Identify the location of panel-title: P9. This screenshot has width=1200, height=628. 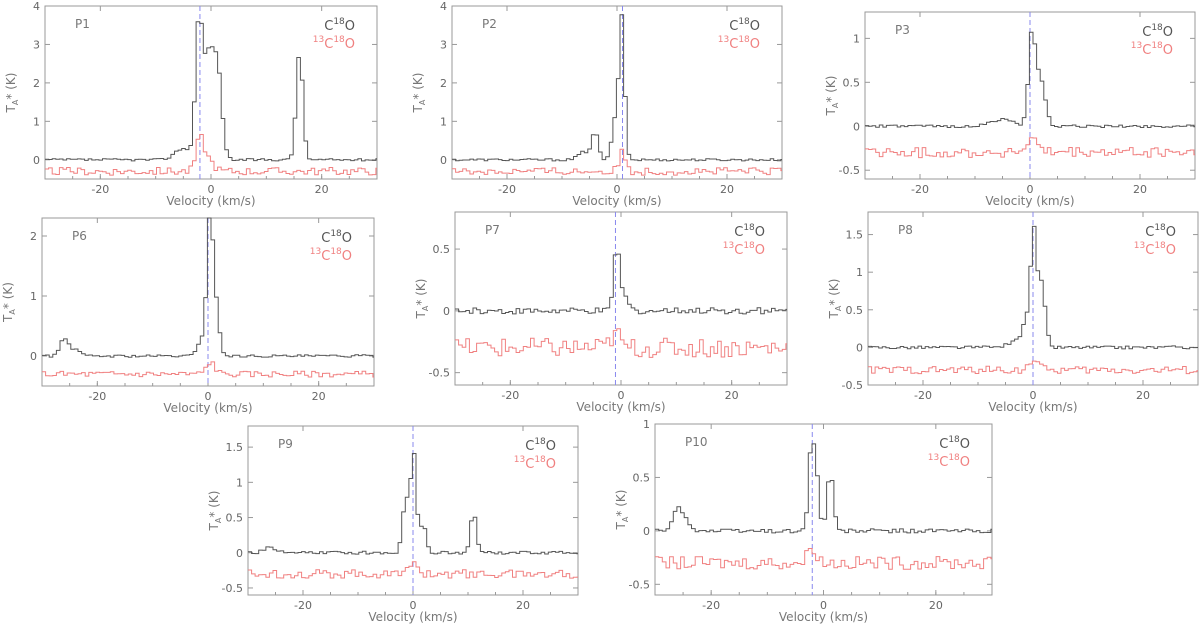
(285, 444).